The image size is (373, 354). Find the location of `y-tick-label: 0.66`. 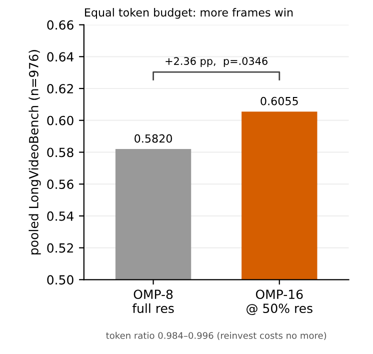

y-tick-label: 0.66 is located at coordinates (60, 25).